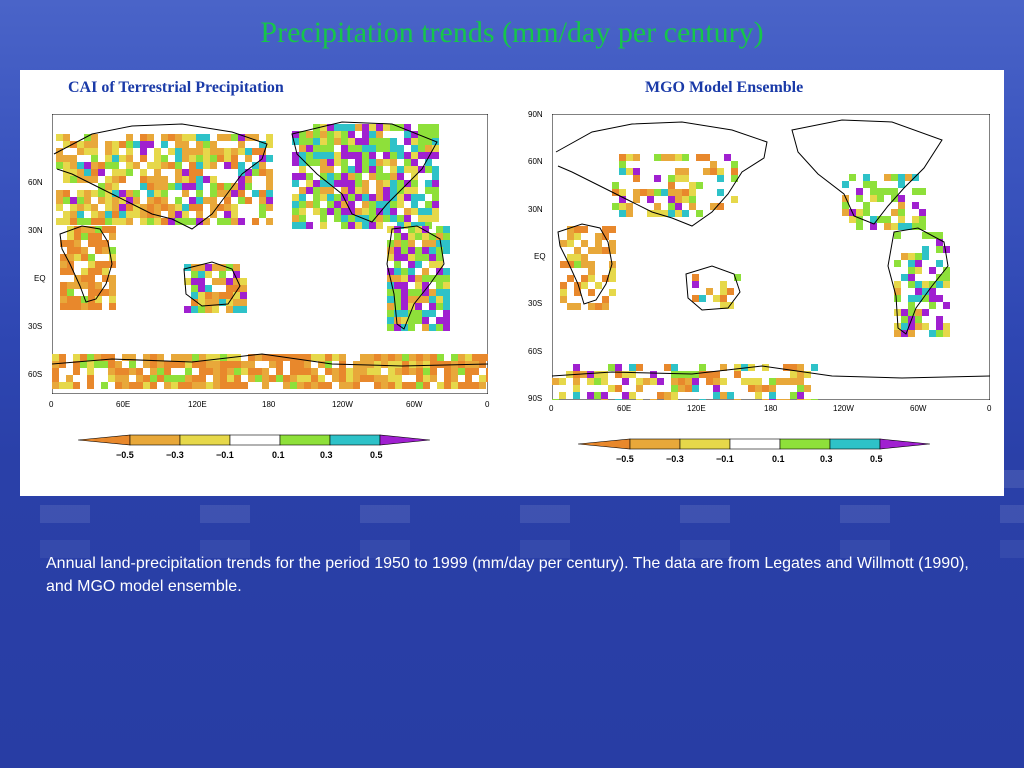 Image resolution: width=1024 pixels, height=768 pixels. Describe the element at coordinates (405, 440) in the screenshot. I see `colorbar-segment` at that location.